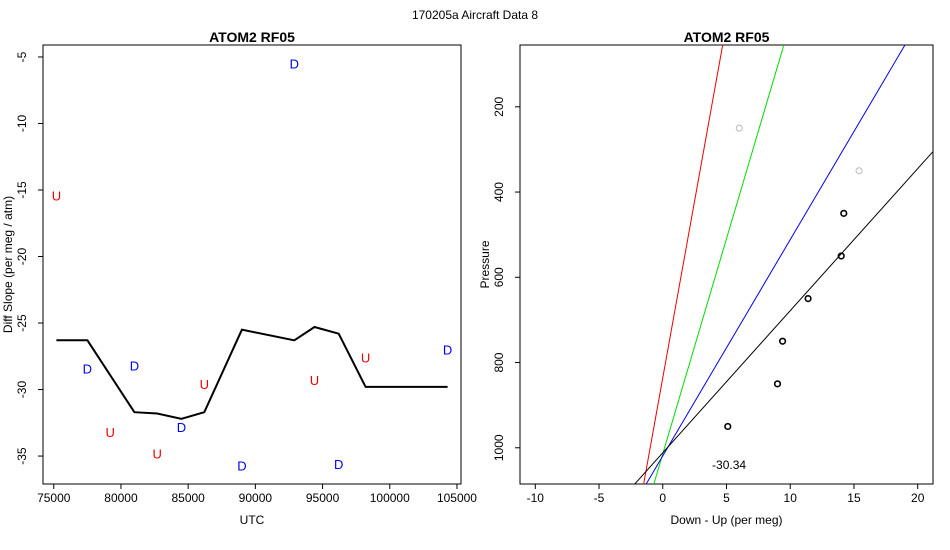 The height and width of the screenshot is (550, 950). What do you see at coordinates (323, 498) in the screenshot?
I see `x-tick-label: 95000` at bounding box center [323, 498].